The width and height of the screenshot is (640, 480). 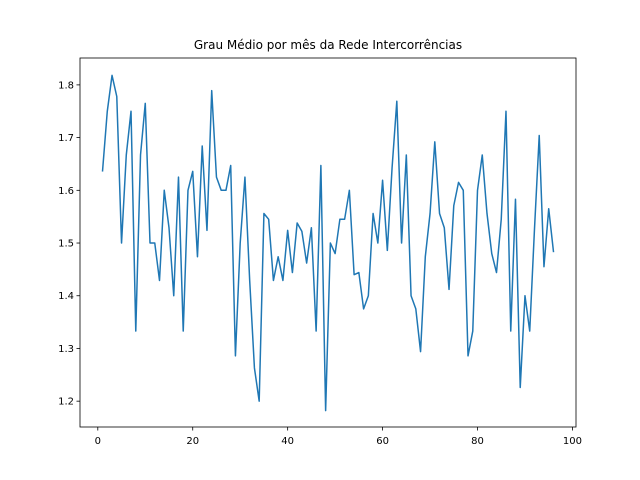 I want to click on y-tick-label: 1.3, so click(x=66, y=349).